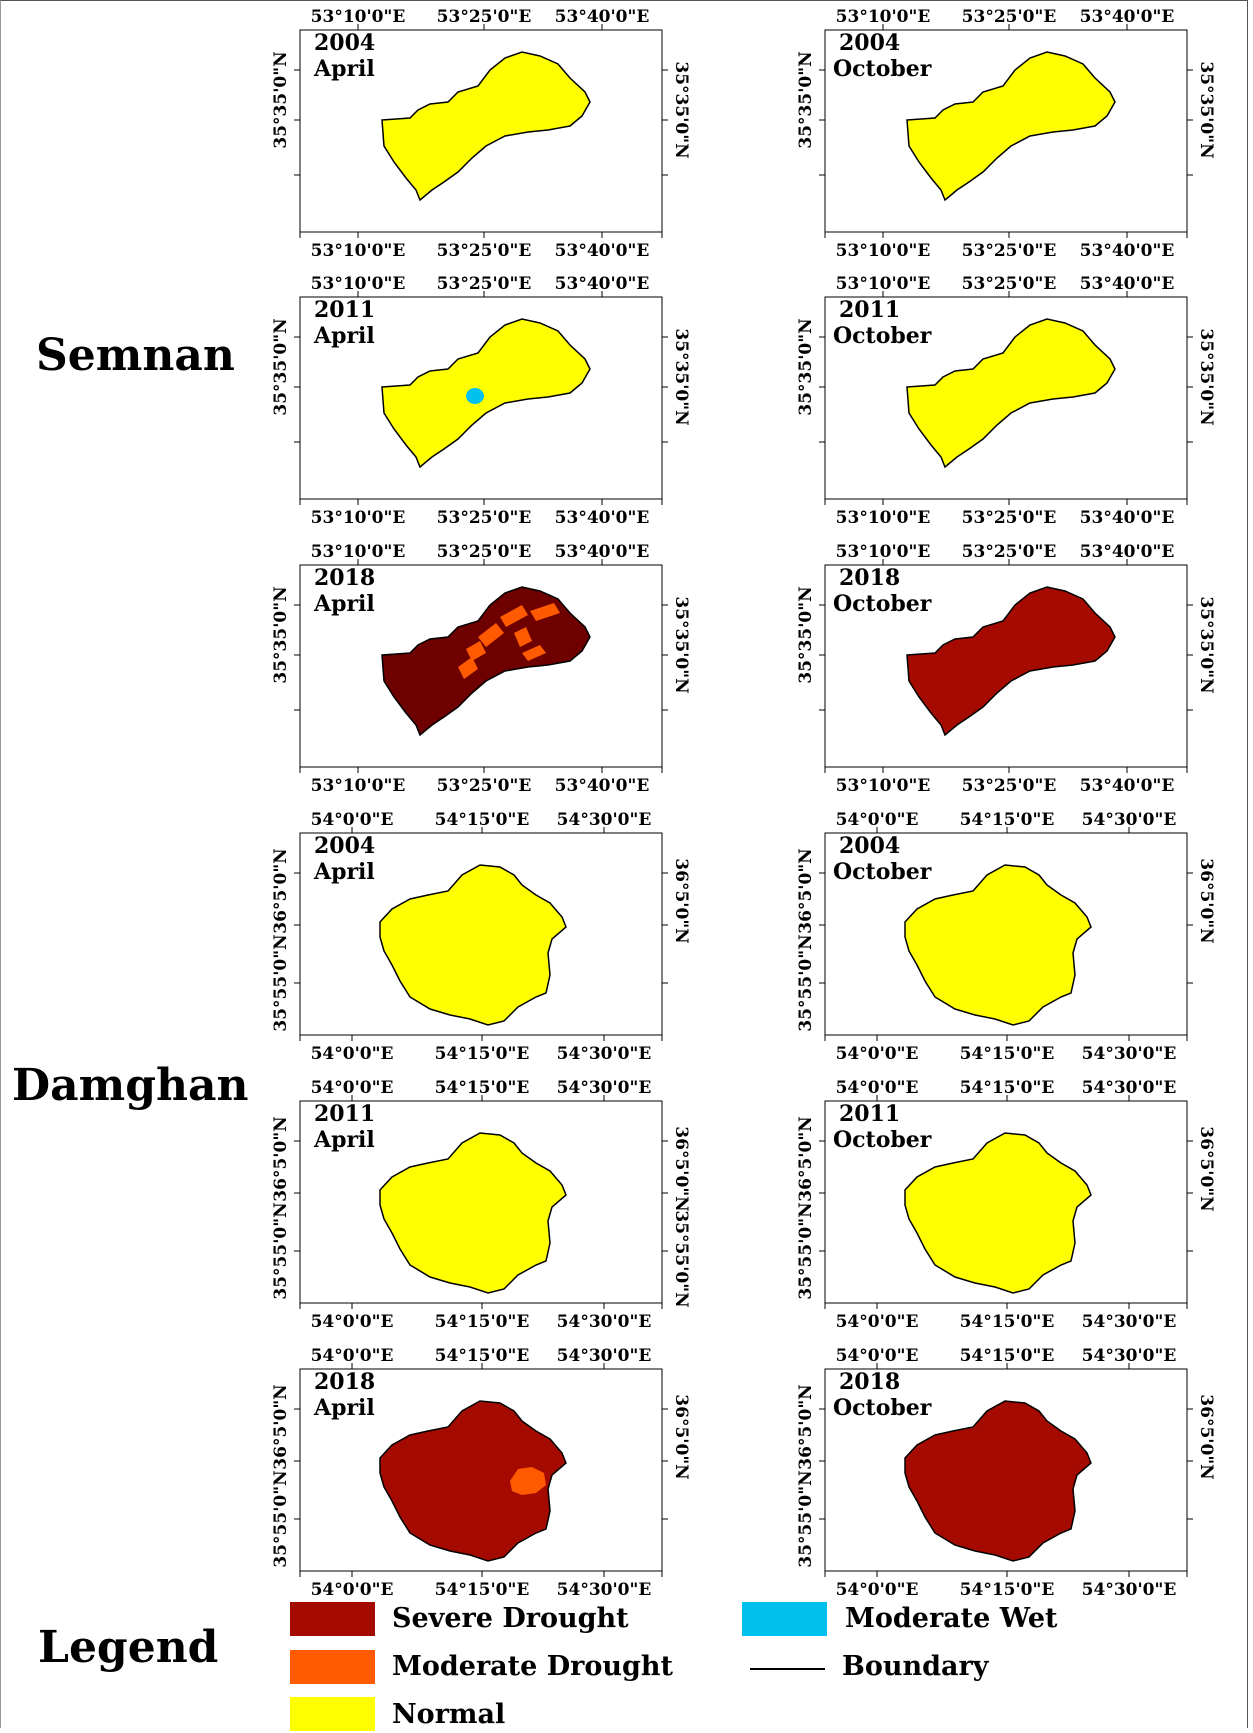 This screenshot has width=1253, height=1733. I want to click on legend-label-moderate-drought: Moderate Drought, so click(532, 1666).